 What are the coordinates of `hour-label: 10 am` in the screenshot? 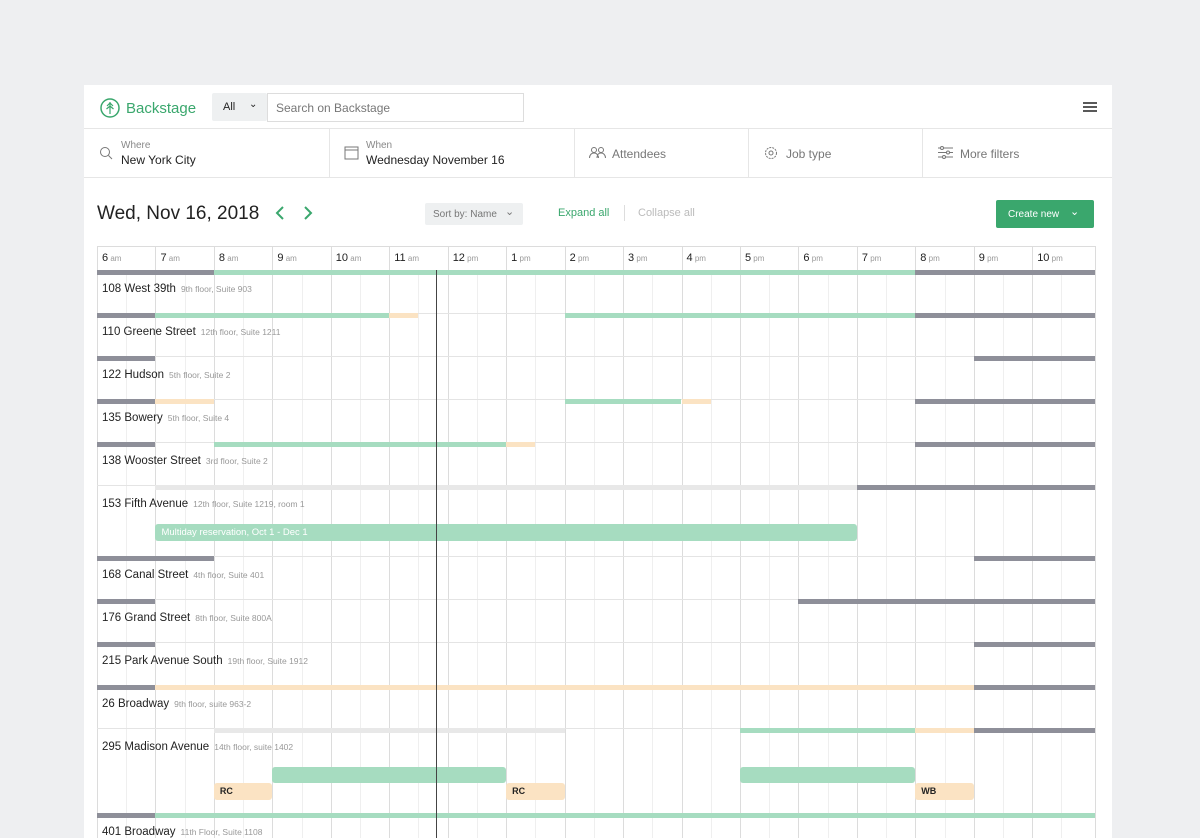 It's located at (348, 258).